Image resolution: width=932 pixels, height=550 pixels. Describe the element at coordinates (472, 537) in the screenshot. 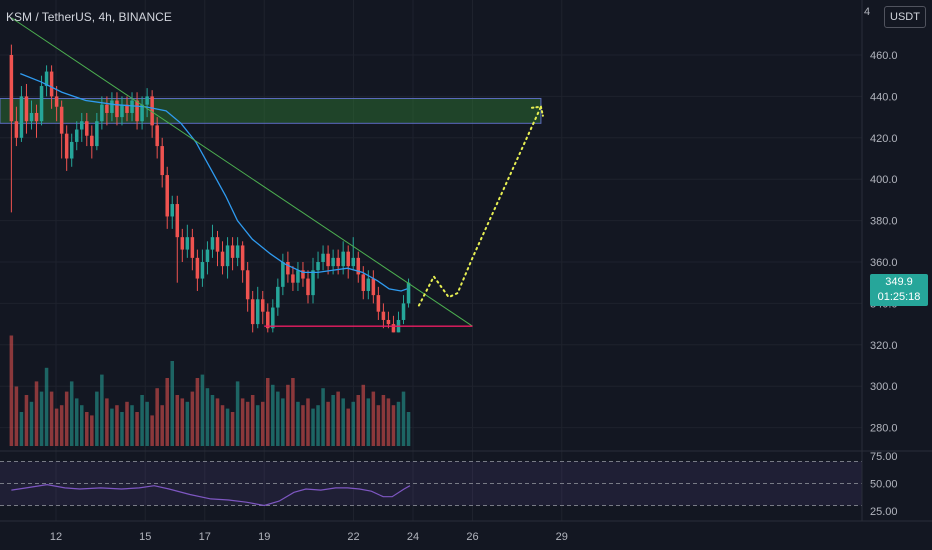

I see `time-tick-label: 26` at that location.